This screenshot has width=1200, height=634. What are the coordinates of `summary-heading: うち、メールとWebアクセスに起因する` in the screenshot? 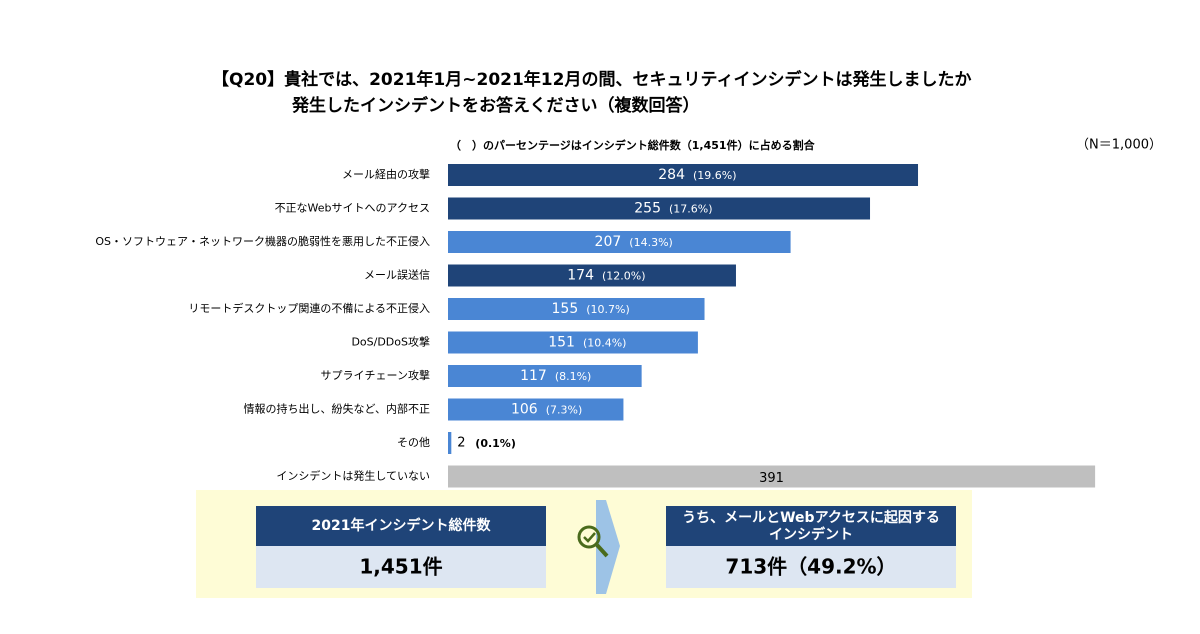 It's located at (811, 517).